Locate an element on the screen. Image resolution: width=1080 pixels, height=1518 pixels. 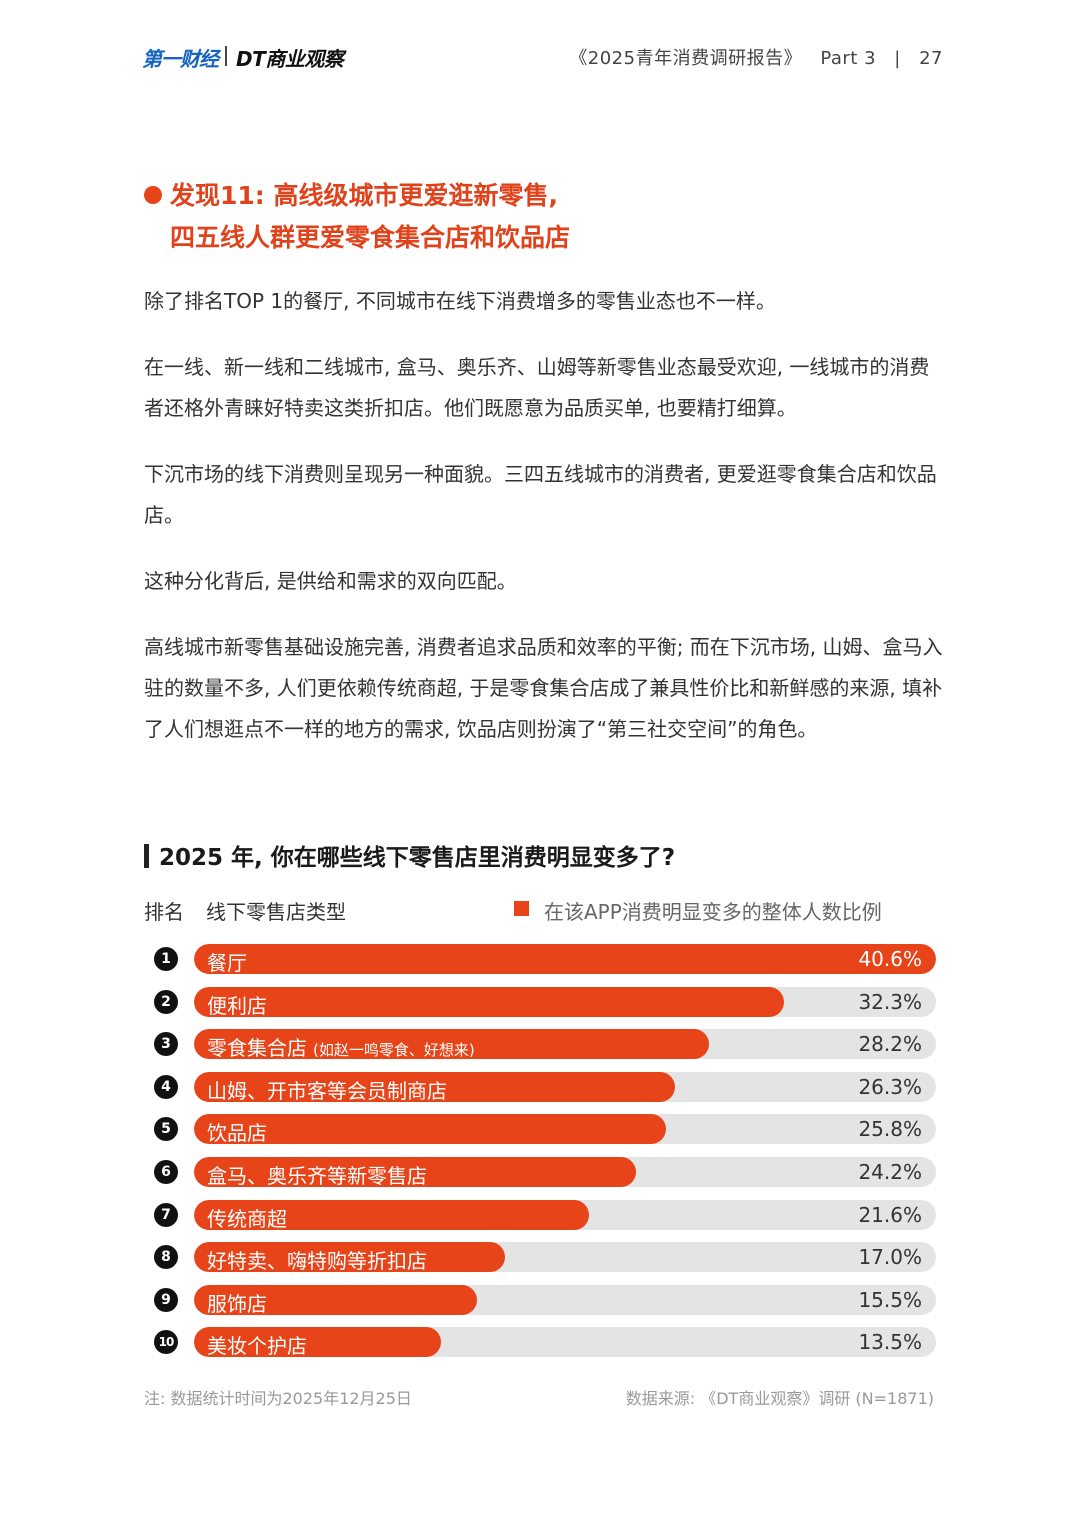
rank-badge: 9 is located at coordinates (166, 1299).